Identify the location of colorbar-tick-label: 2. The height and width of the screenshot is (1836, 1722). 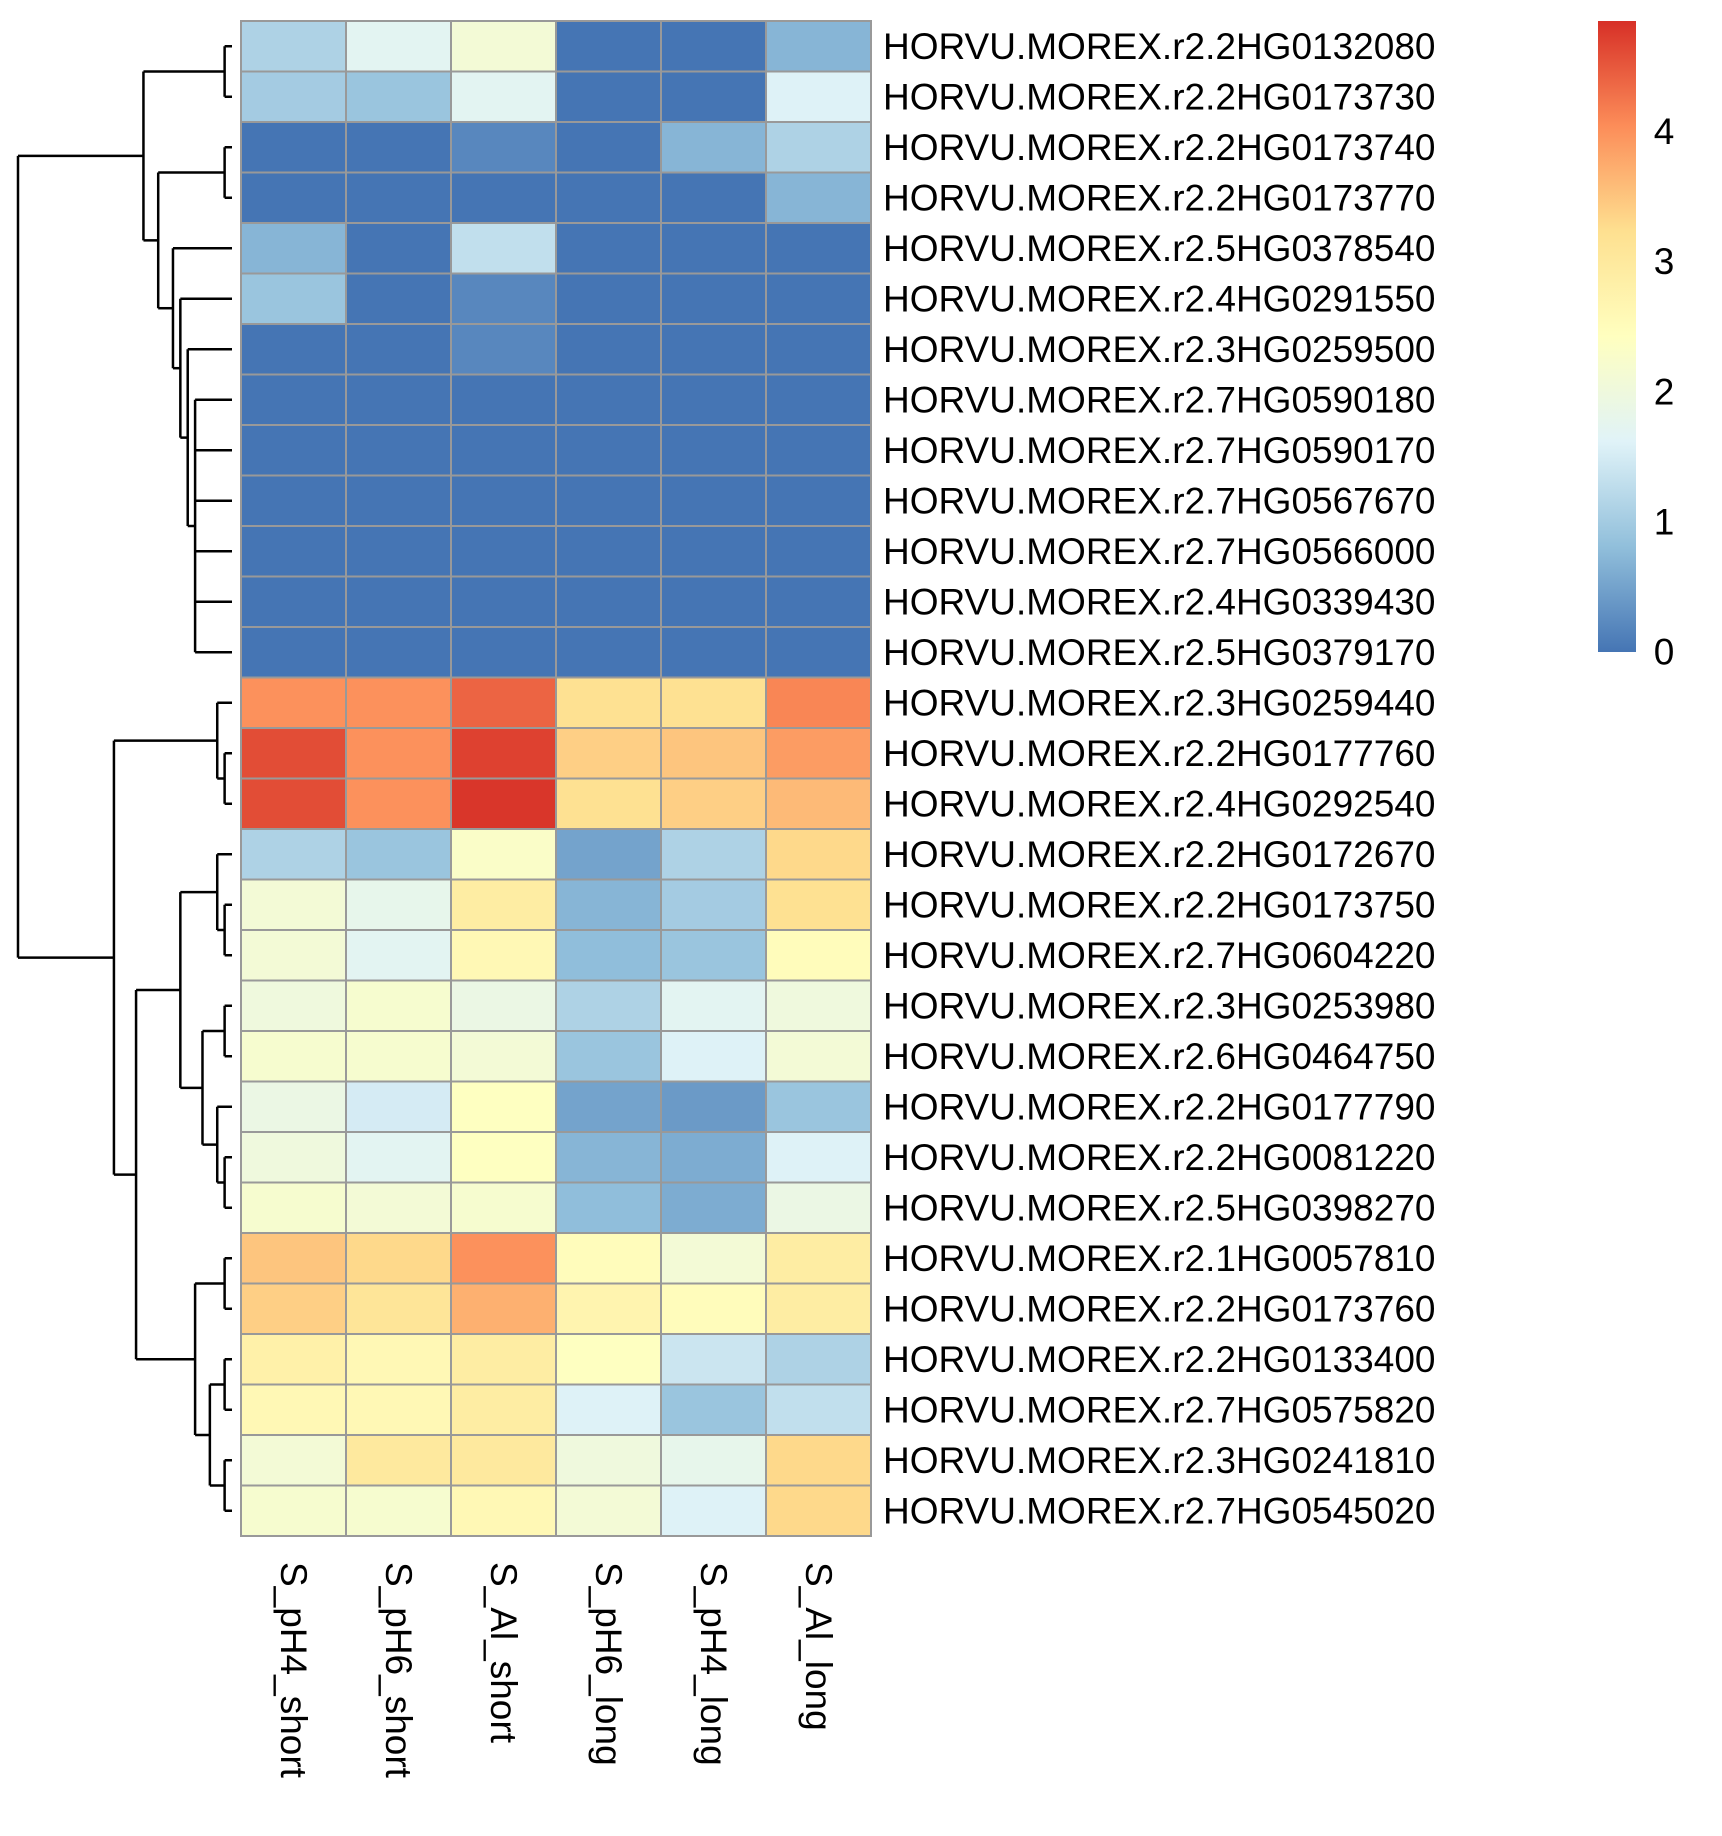
(1664, 391).